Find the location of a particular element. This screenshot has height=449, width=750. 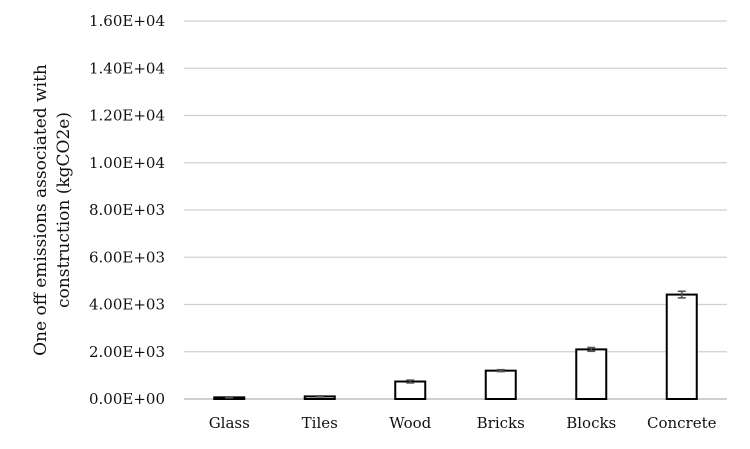

error-bar-blocks is located at coordinates (591, 349).